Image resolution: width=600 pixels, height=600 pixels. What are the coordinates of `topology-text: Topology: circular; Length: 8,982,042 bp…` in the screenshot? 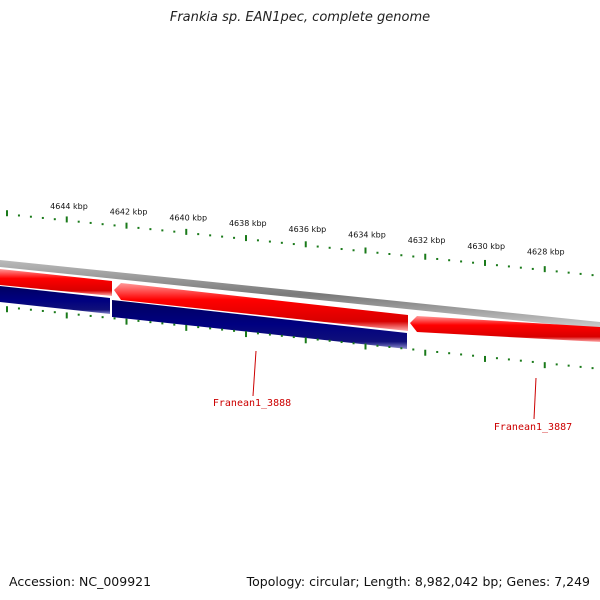 It's located at (418, 581).